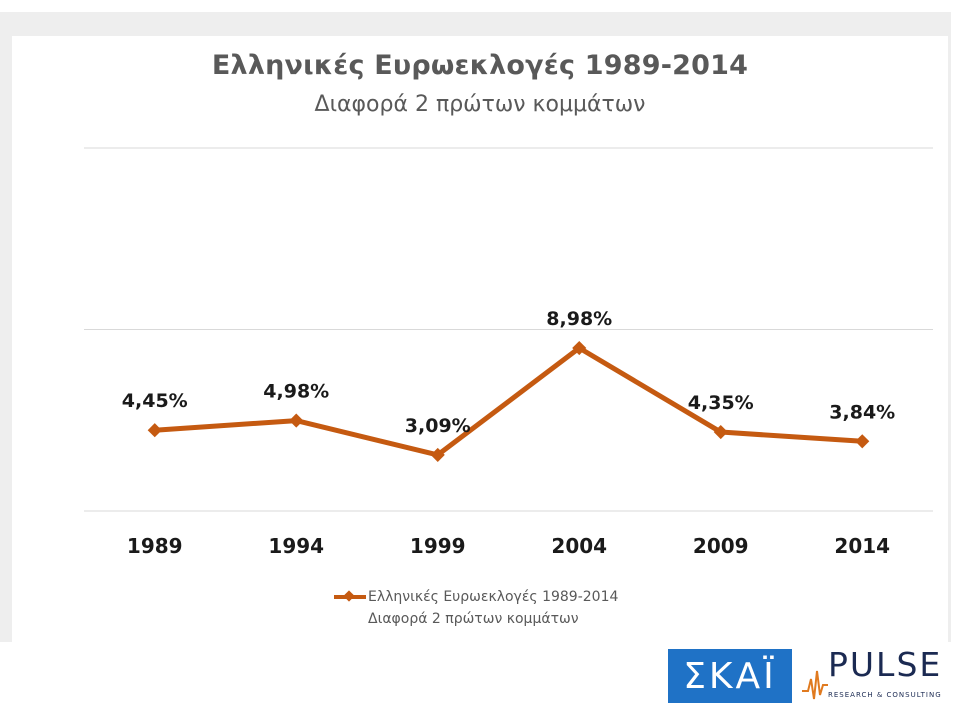 The image size is (959, 718). I want to click on x-tick-label: 1989, so click(155, 546).